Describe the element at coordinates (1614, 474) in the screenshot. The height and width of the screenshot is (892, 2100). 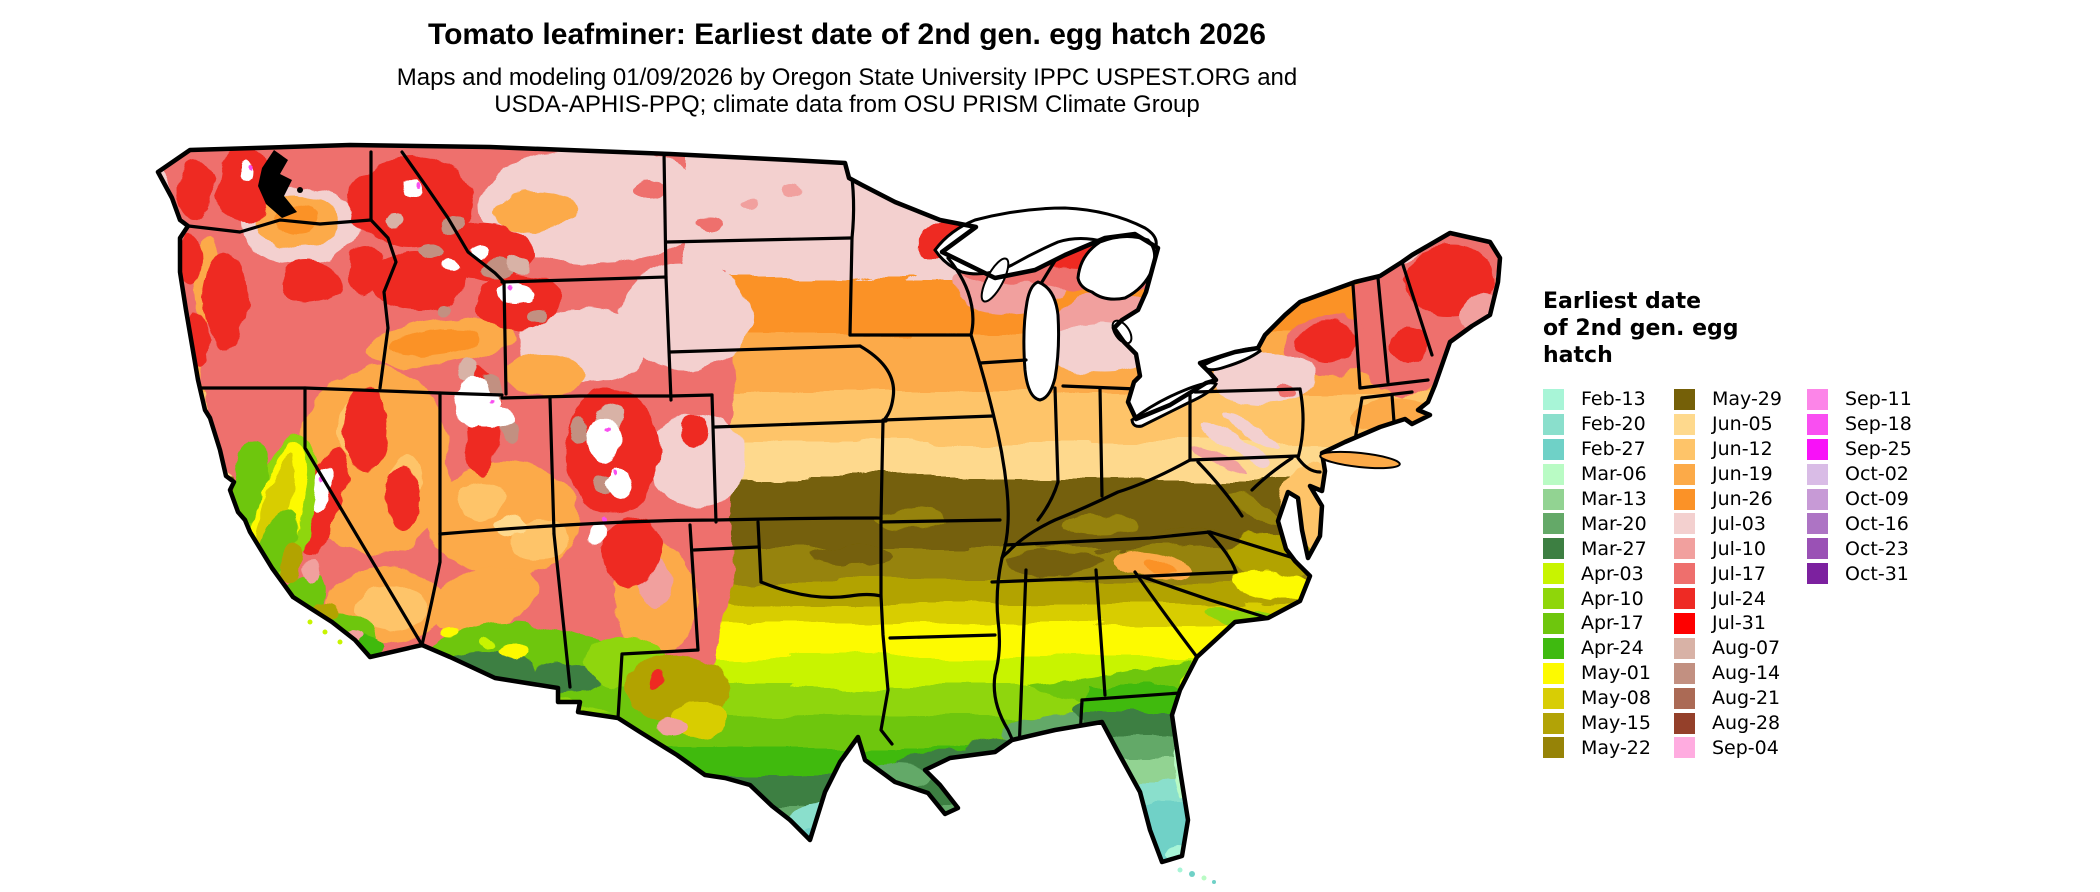
I see `legend-label: Mar-06` at that location.